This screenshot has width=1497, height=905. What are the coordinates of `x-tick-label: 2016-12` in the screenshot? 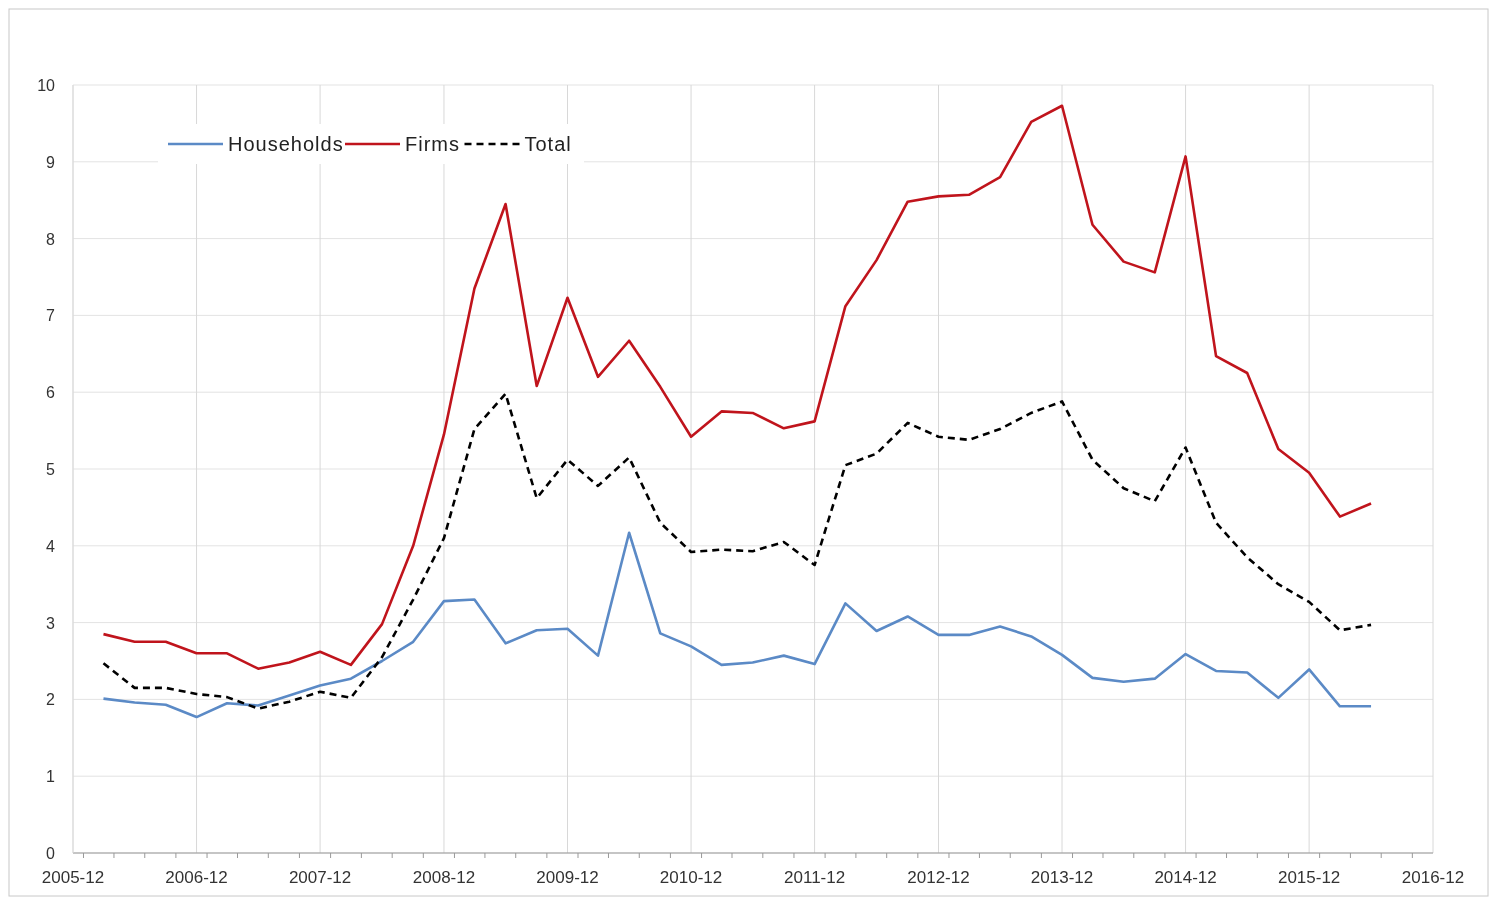 It's located at (1433, 877).